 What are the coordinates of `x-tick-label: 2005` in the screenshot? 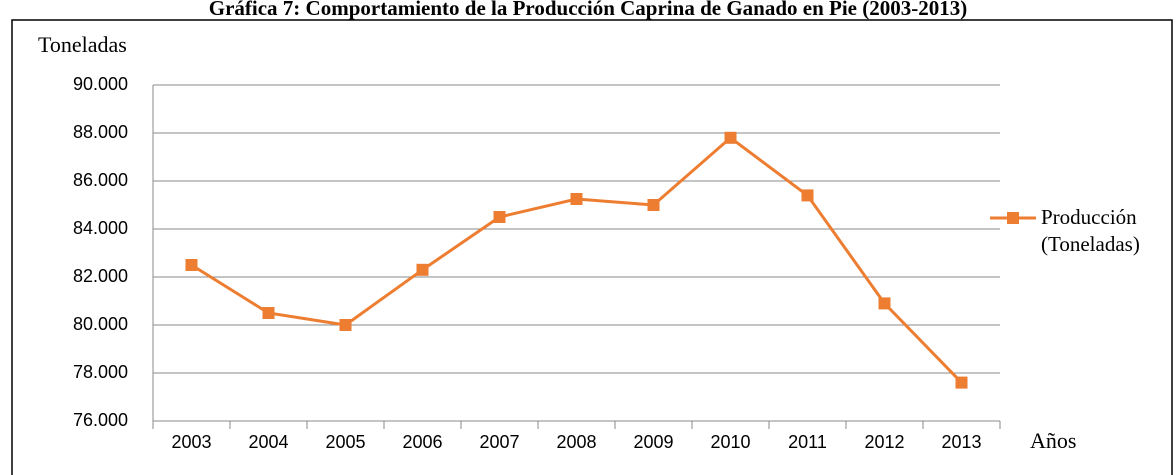 It's located at (345, 442).